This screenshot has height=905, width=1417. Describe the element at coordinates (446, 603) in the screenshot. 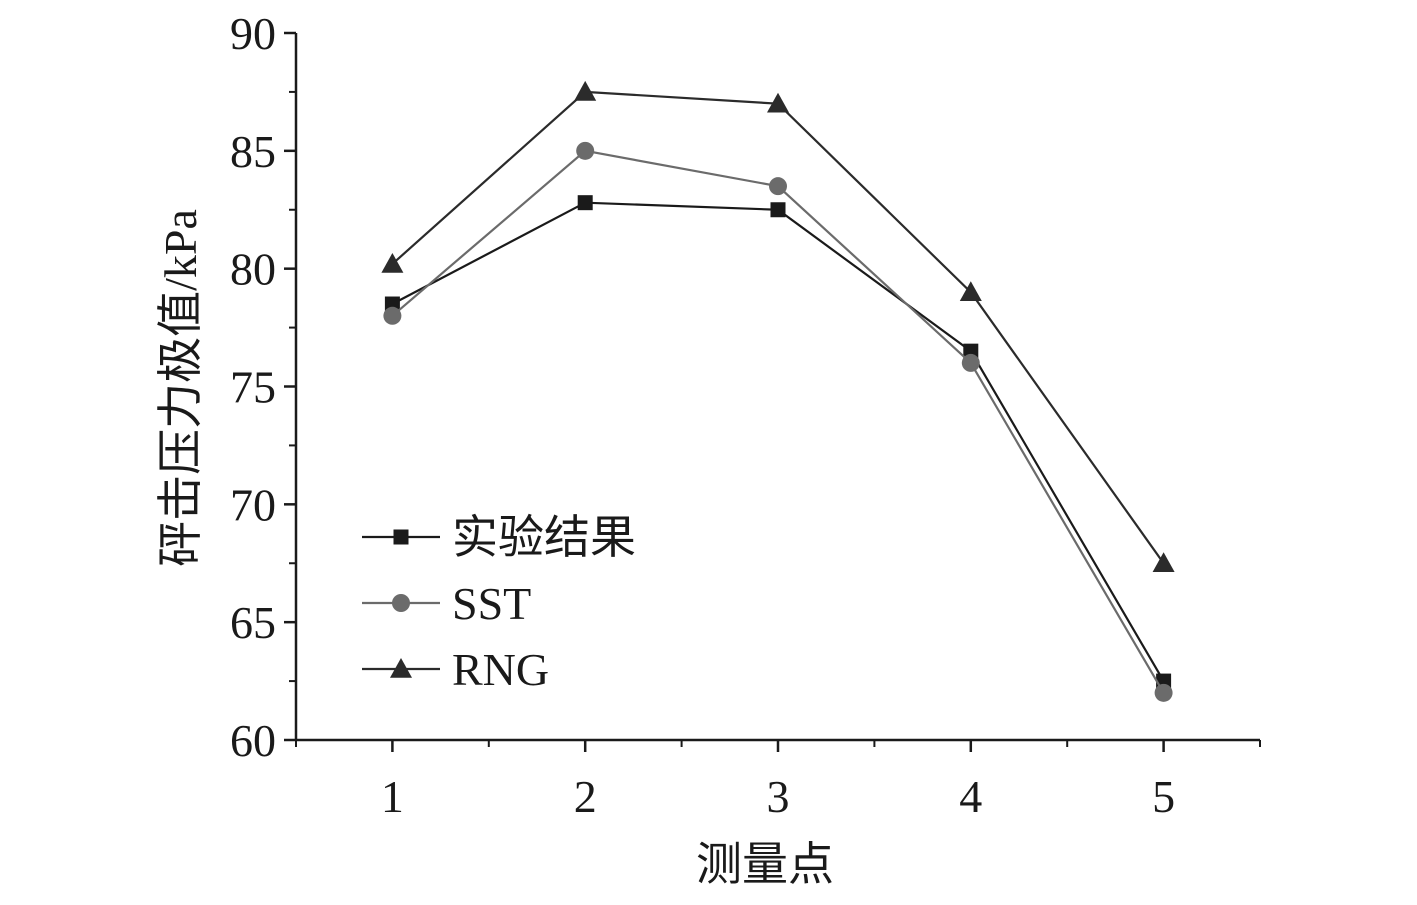

I see `legend-item: SST` at that location.